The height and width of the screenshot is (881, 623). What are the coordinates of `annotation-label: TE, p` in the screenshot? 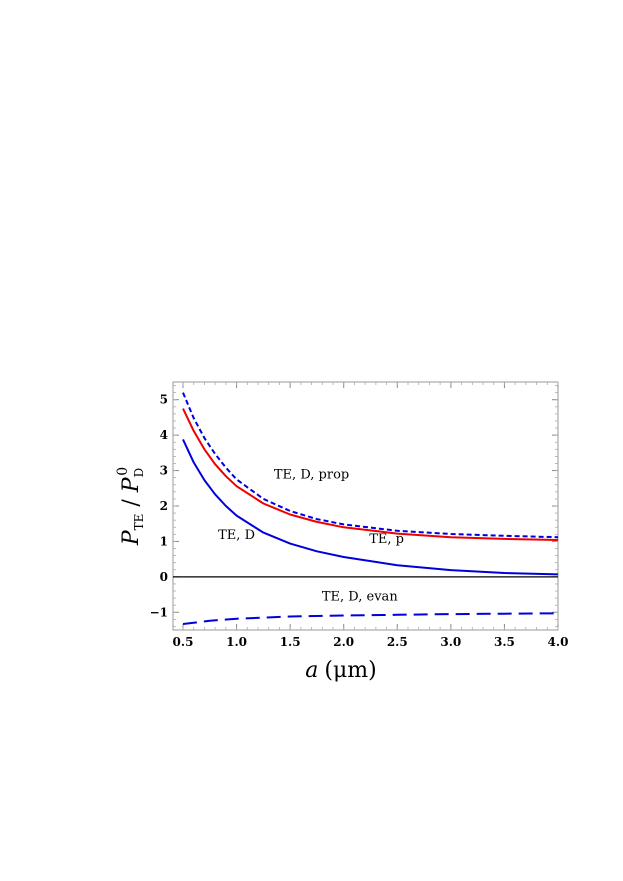 It's located at (386, 539).